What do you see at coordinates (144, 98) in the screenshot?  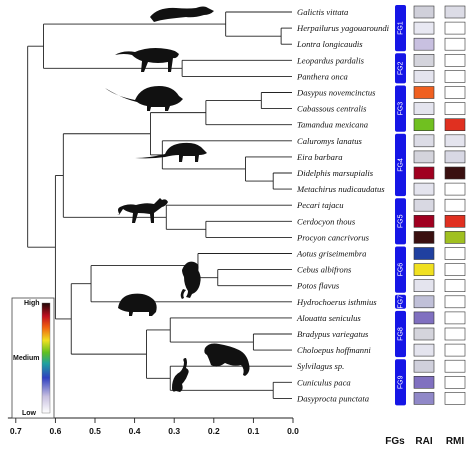 I see `armadillo-silhouette` at bounding box center [144, 98].